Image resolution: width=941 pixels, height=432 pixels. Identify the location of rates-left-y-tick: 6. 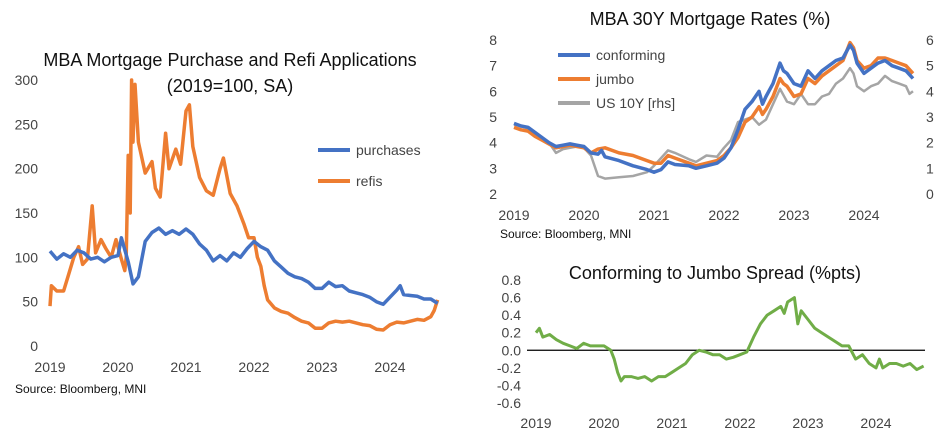
(493, 91).